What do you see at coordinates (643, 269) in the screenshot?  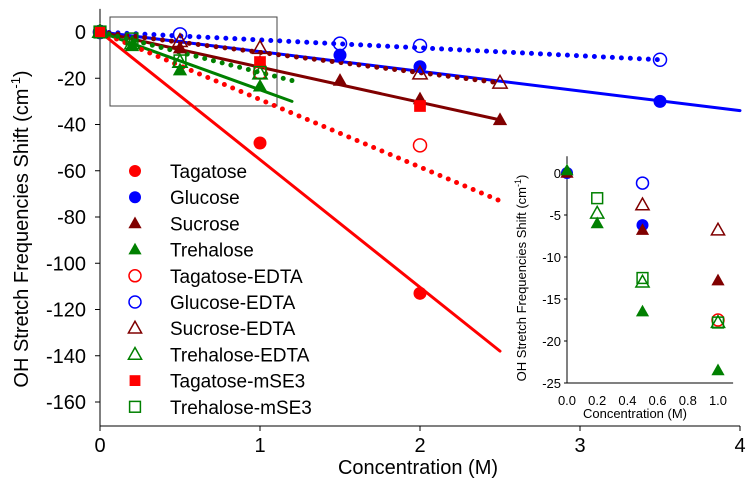 I see `inset-points` at bounding box center [643, 269].